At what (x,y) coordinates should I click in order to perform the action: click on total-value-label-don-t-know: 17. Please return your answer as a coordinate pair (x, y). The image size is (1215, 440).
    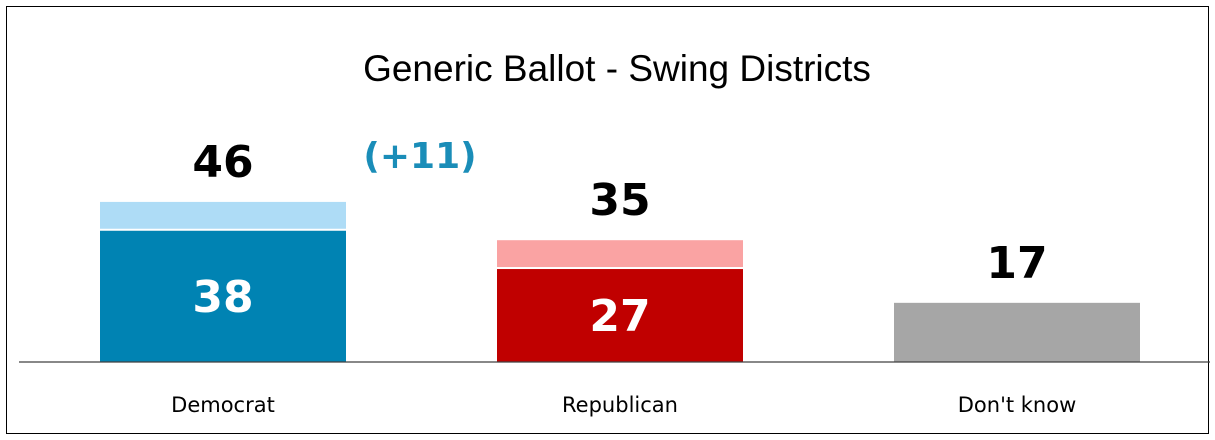
    Looking at the image, I should click on (1016, 263).